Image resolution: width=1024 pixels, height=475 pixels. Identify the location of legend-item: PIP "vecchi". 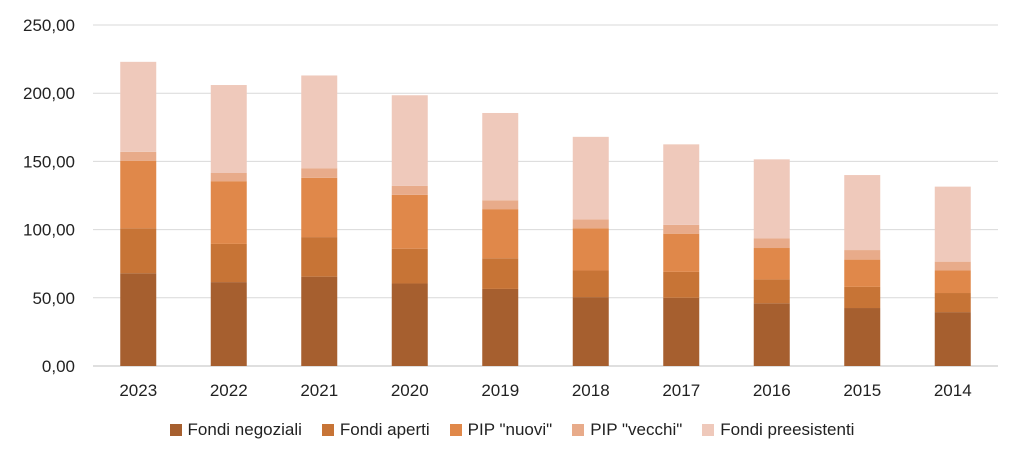
(627, 430).